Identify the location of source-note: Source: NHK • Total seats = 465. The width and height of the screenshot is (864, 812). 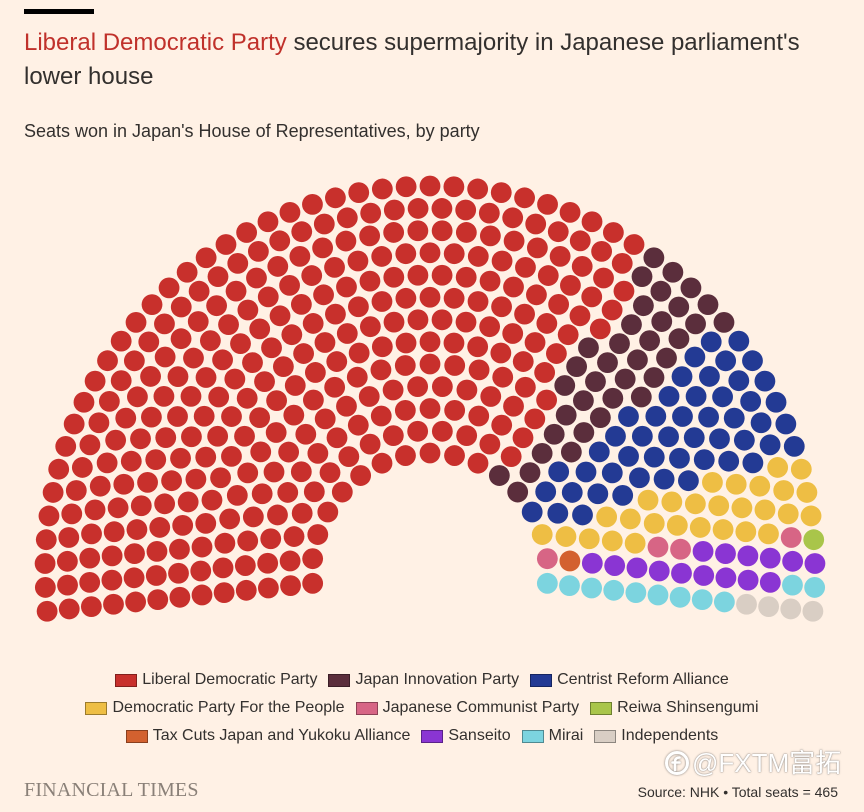
(737, 792).